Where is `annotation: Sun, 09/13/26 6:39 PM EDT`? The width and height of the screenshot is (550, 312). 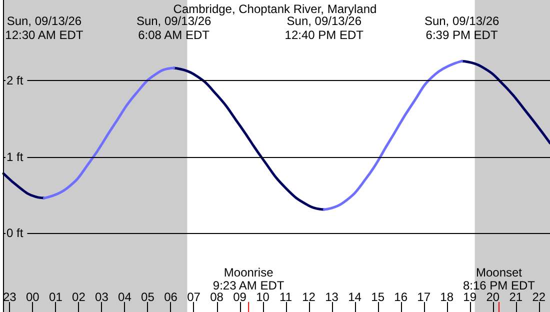 annotation: Sun, 09/13/26 6:39 PM EDT is located at coordinates (462, 28).